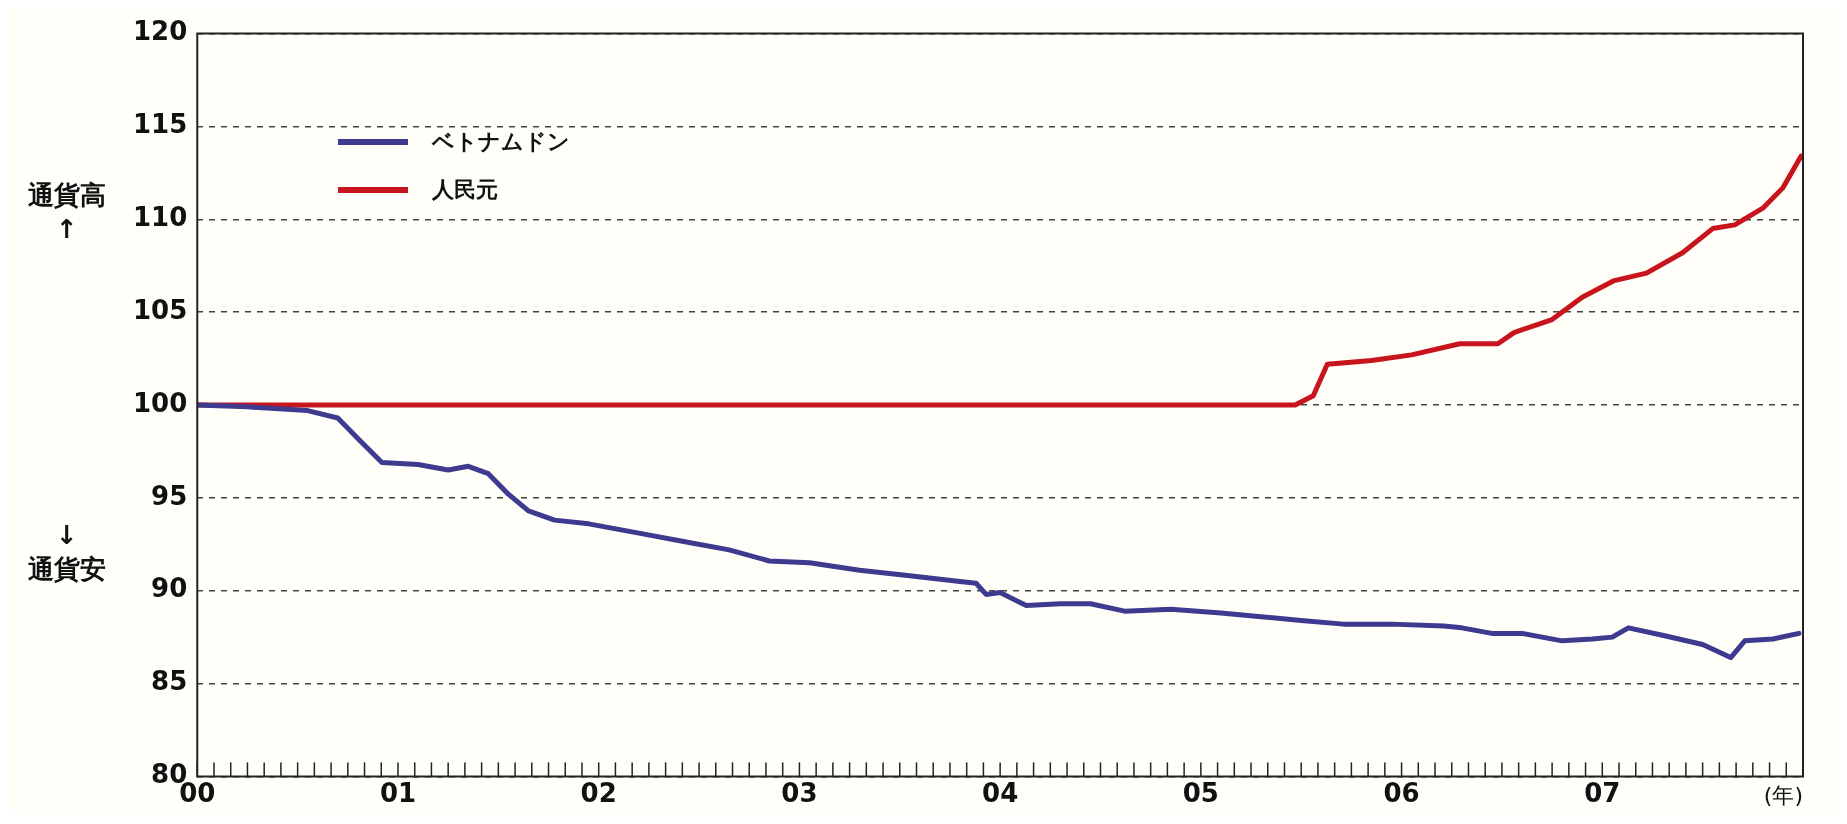  What do you see at coordinates (169, 495) in the screenshot?
I see `y-tick-label: 95` at bounding box center [169, 495].